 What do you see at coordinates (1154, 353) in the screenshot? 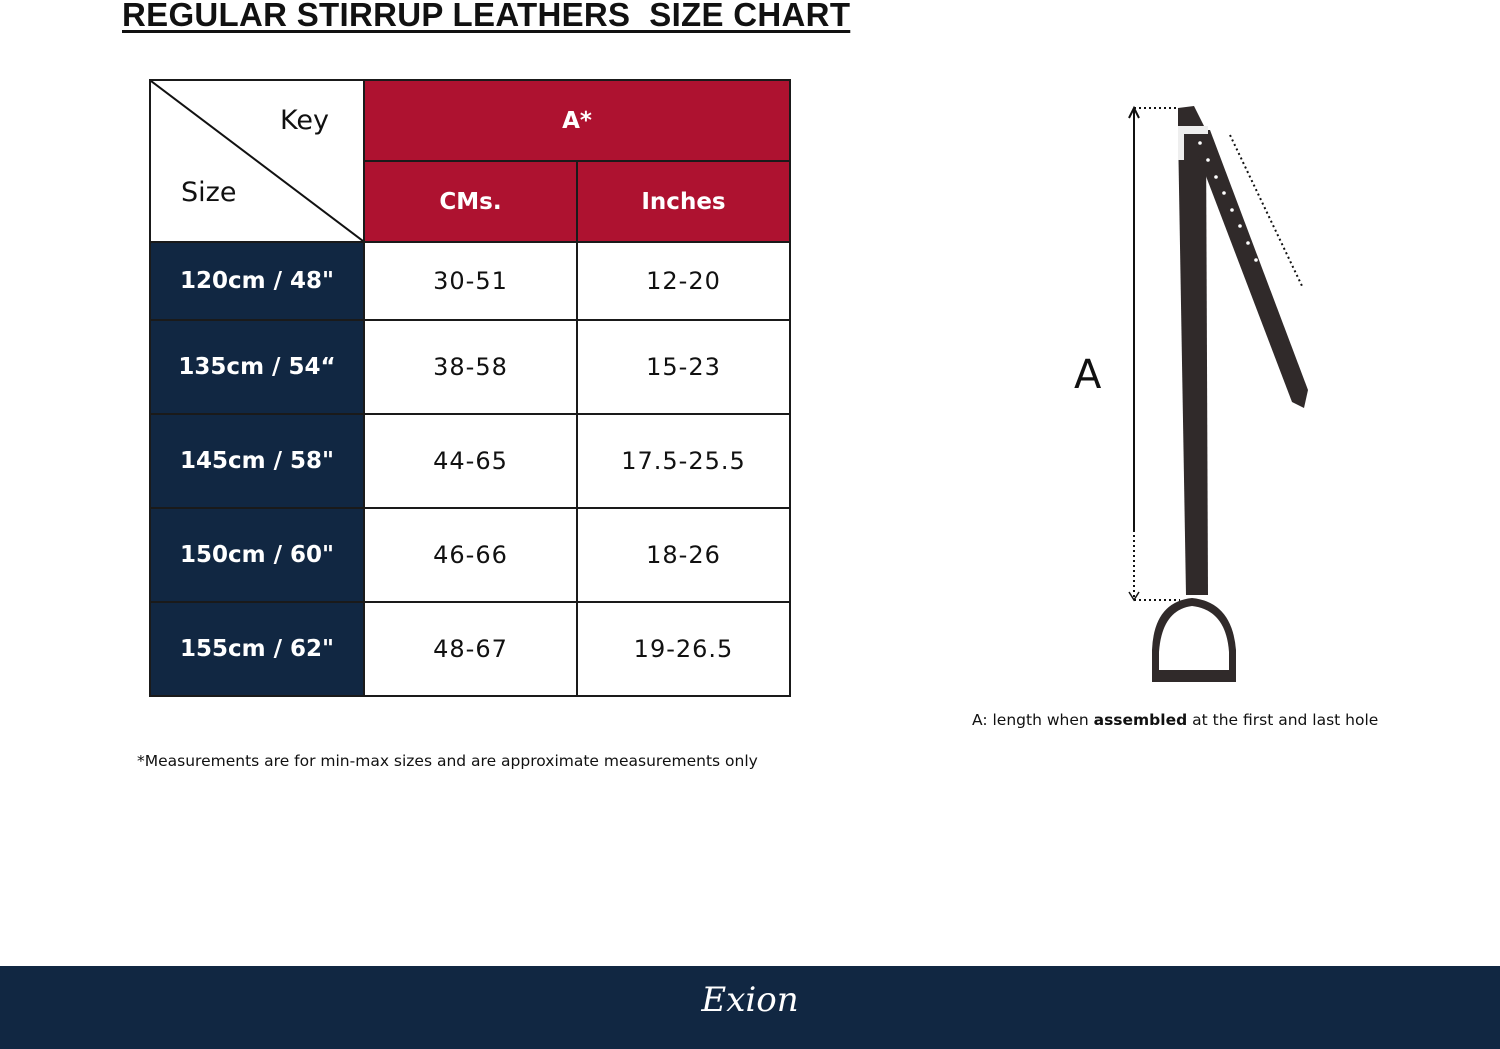
I see `measurement-arrow` at bounding box center [1154, 353].